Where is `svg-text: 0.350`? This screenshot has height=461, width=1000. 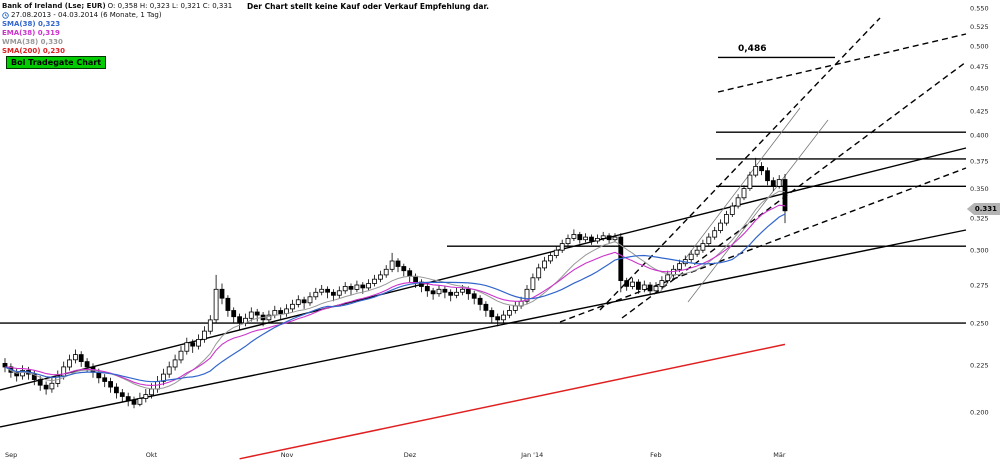 svg-text: 0.350 is located at coordinates (979, 189).